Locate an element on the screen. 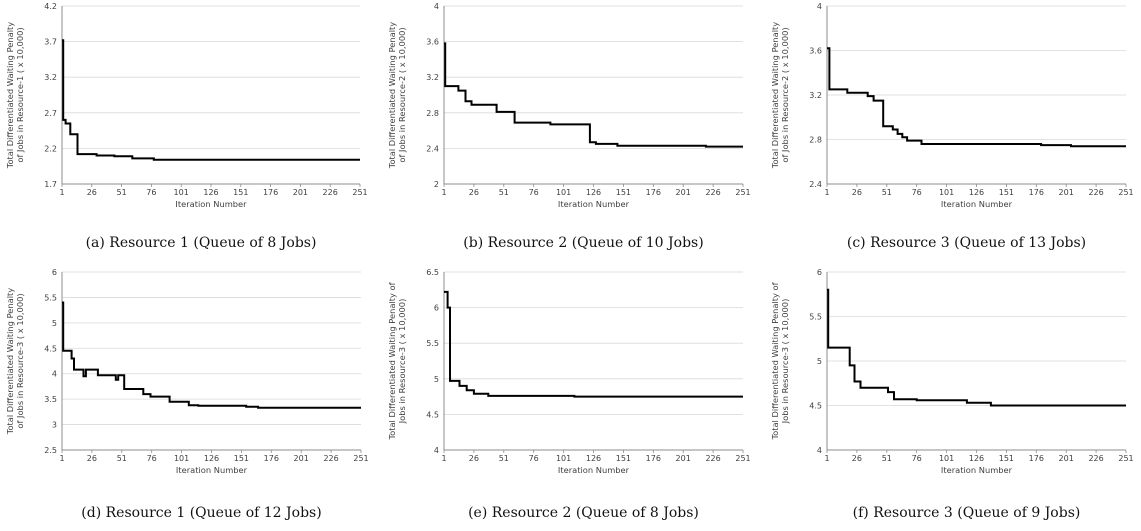 The width and height of the screenshot is (1141, 531). y-tick-label: 3.7 is located at coordinates (50, 42).